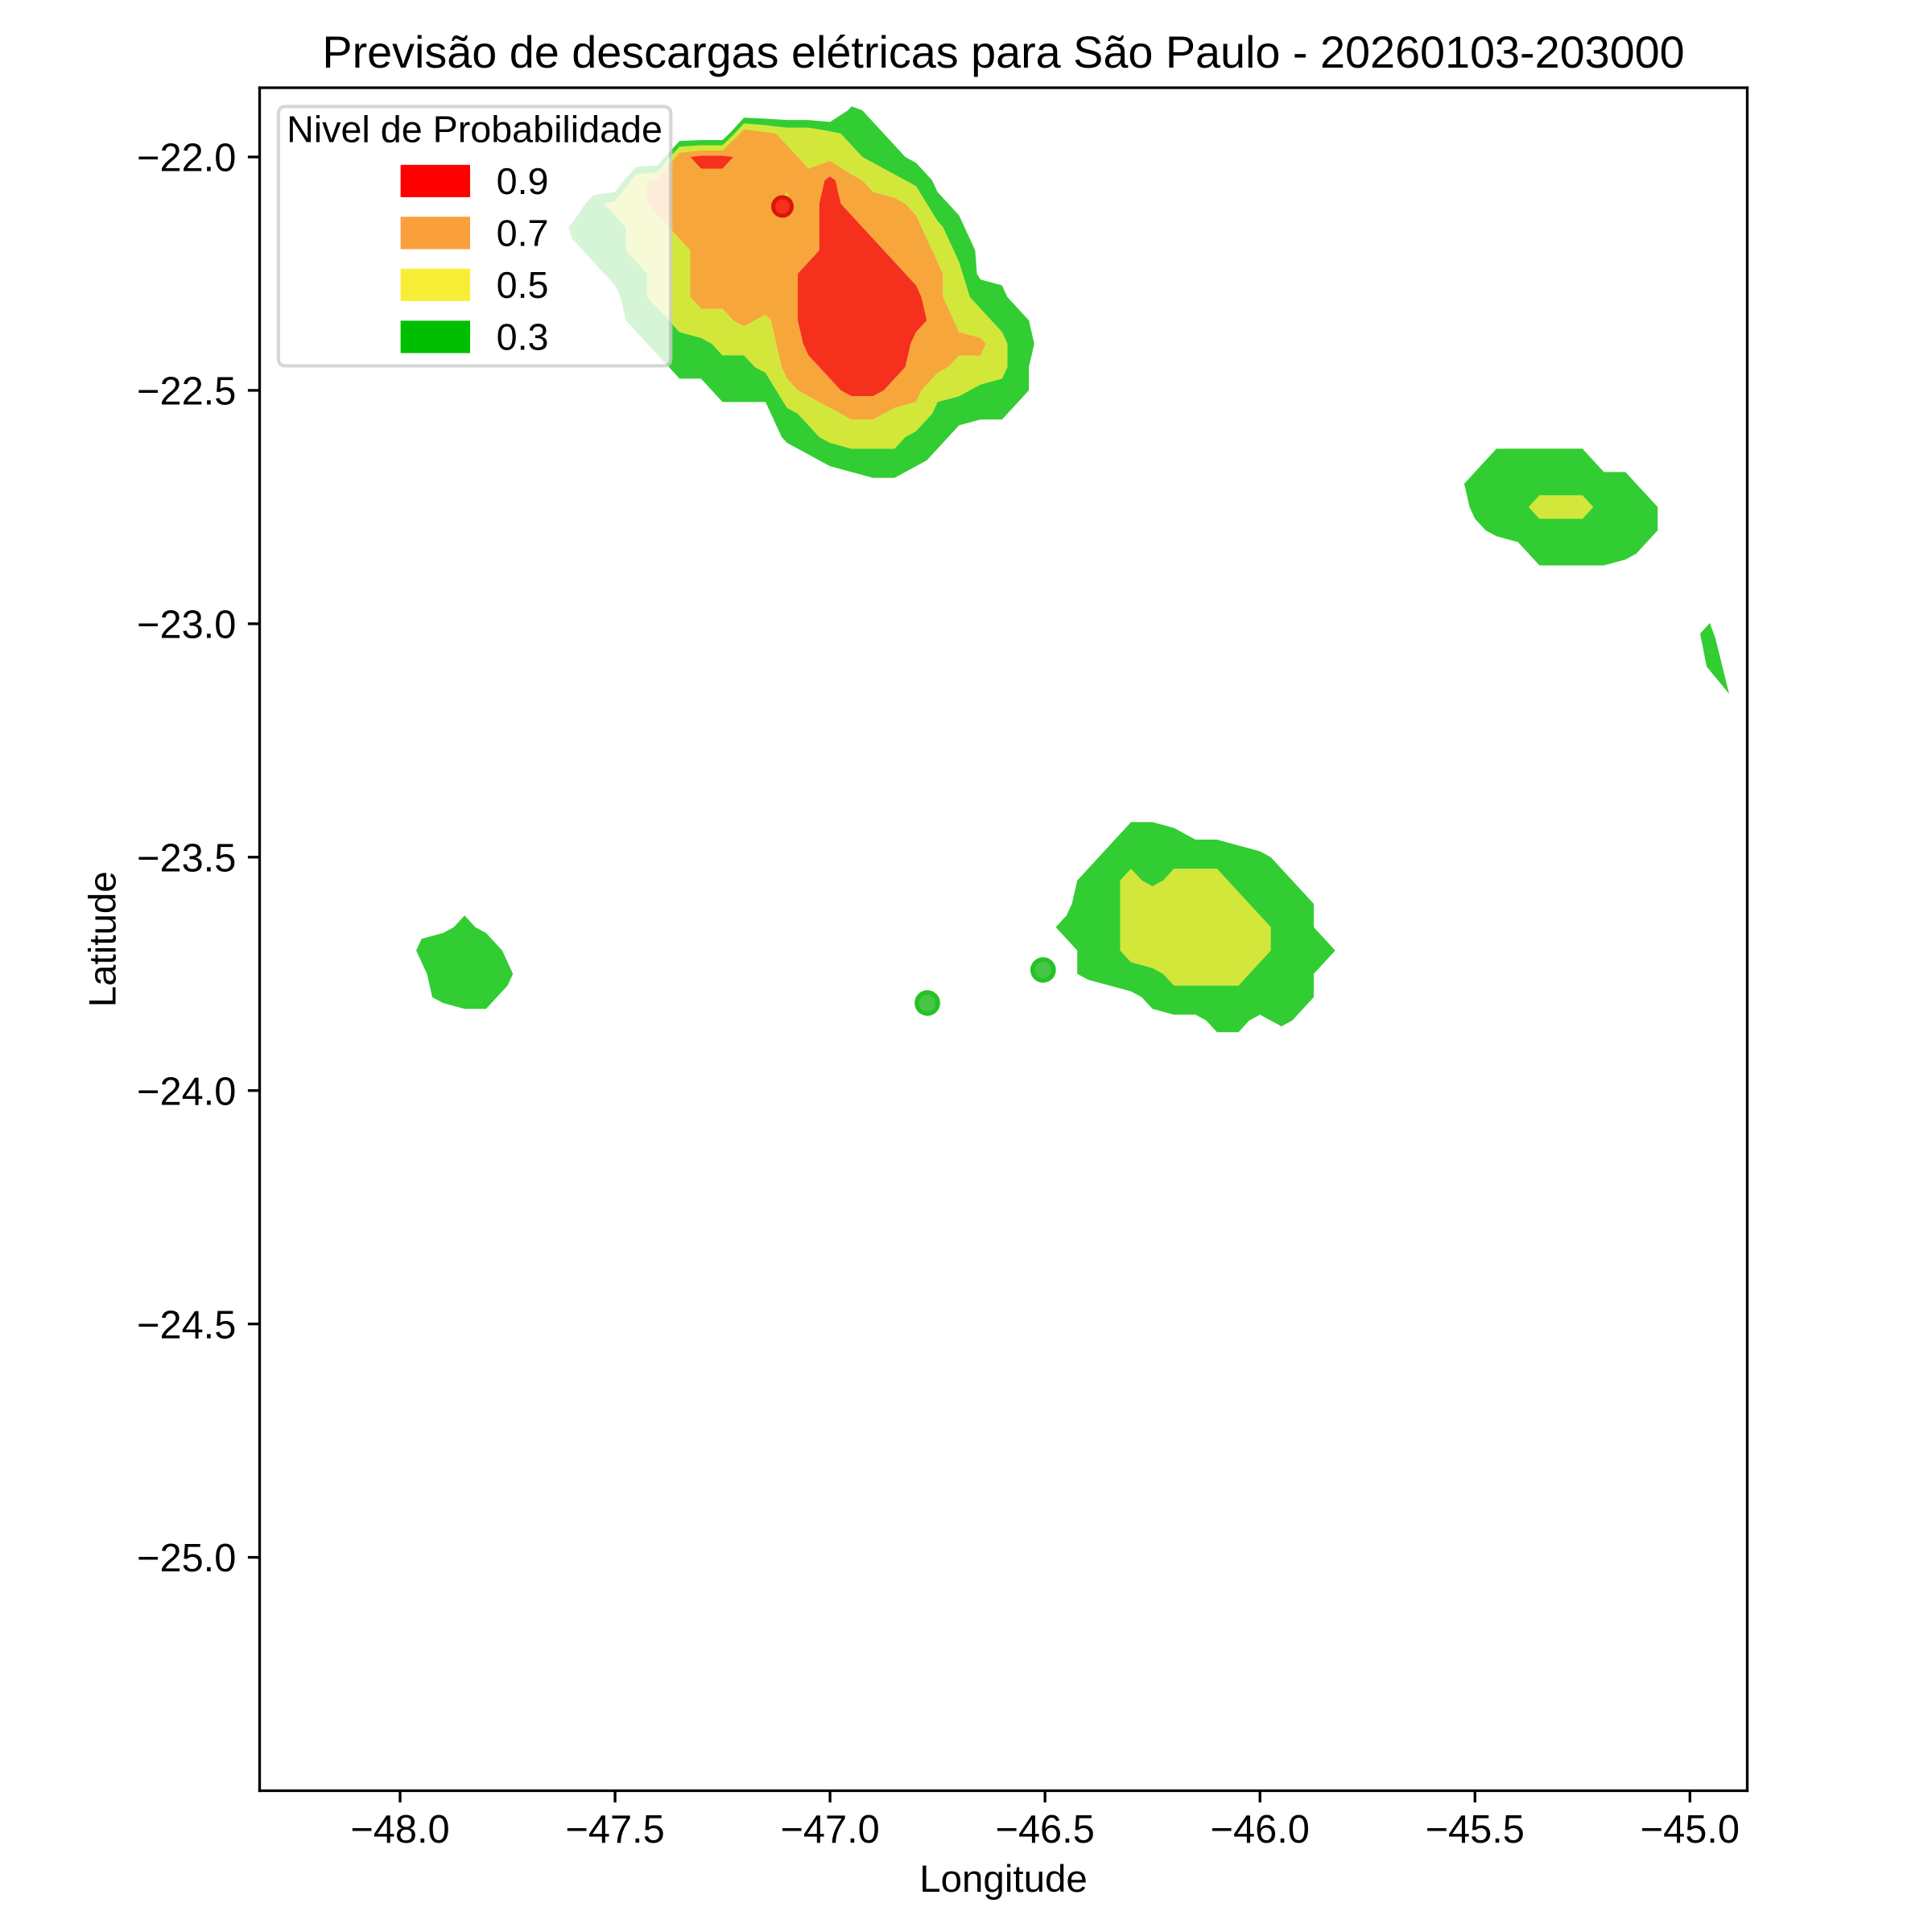 Image resolution: width=1932 pixels, height=1932 pixels. Describe the element at coordinates (399, 1830) in the screenshot. I see `svg-text: −48.0` at that location.